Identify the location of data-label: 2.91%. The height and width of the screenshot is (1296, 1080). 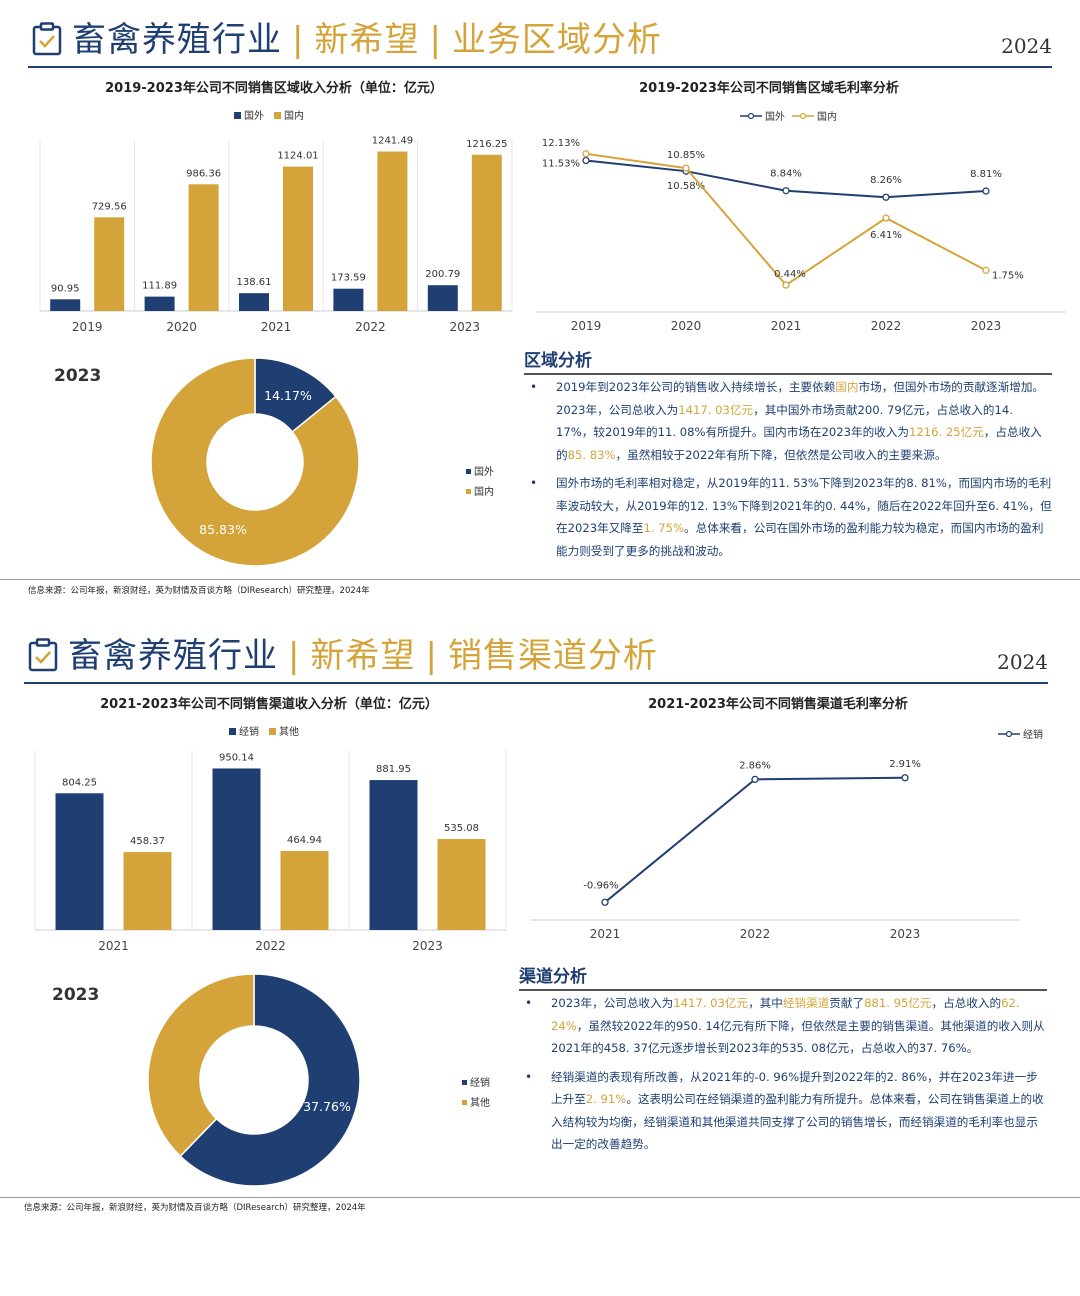
(905, 764).